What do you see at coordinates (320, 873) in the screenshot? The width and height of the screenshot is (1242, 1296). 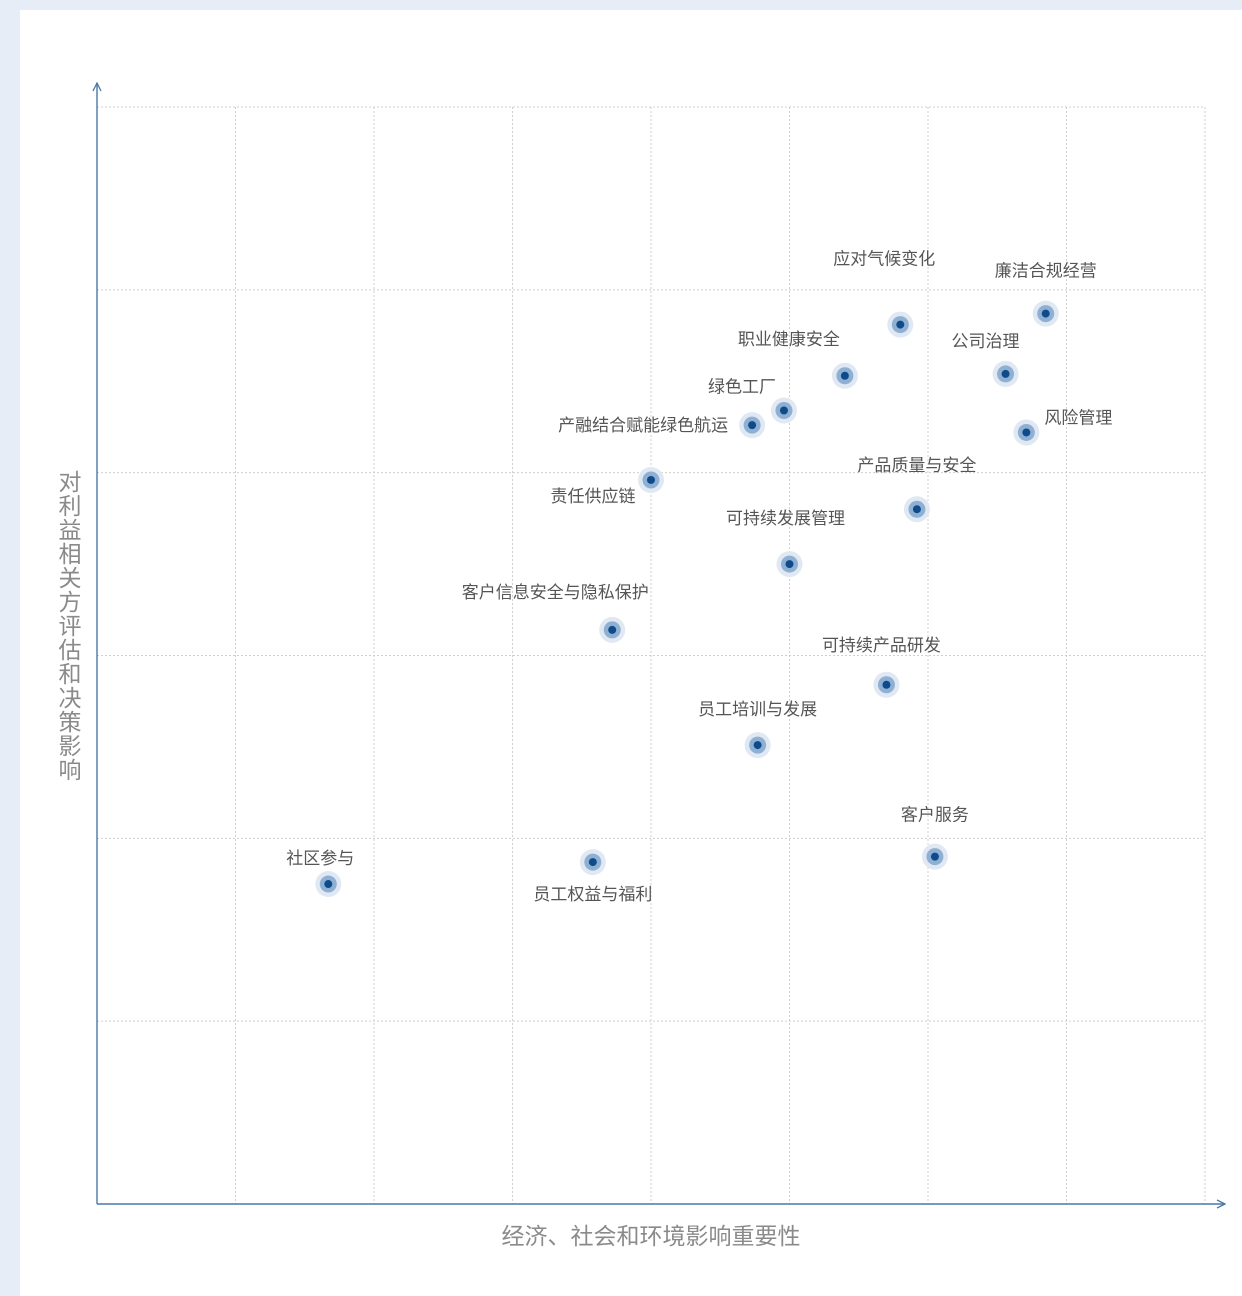 I see `data-point: 社区参与` at bounding box center [320, 873].